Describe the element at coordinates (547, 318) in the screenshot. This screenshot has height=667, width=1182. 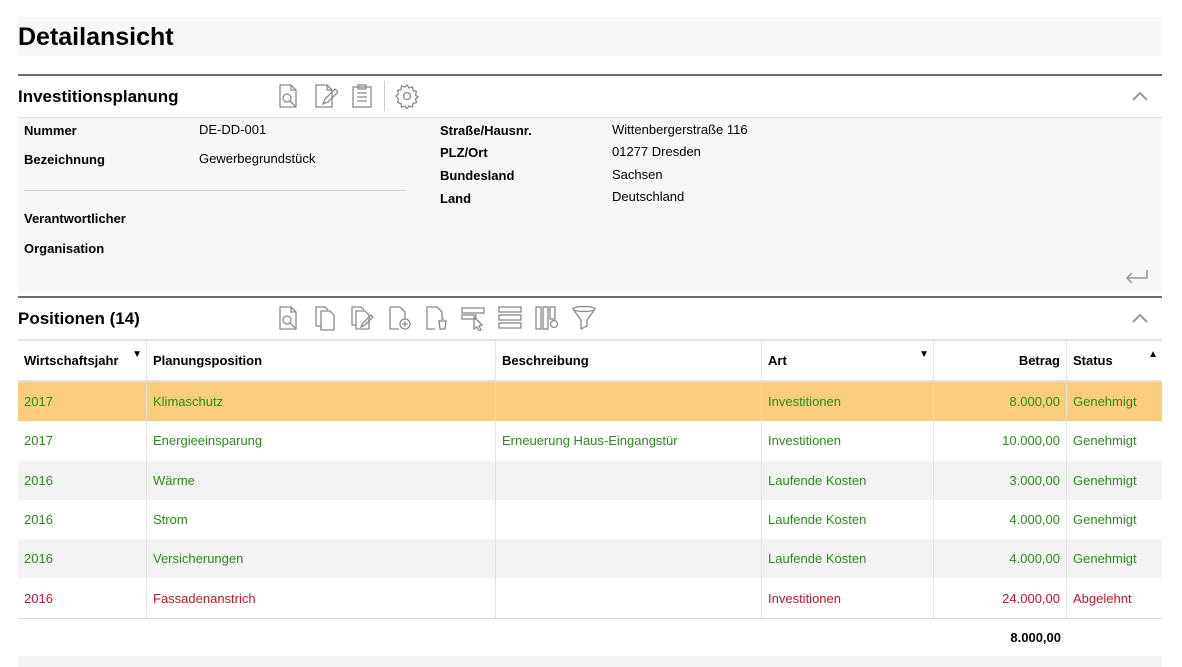
I see `column-settings-icon` at that location.